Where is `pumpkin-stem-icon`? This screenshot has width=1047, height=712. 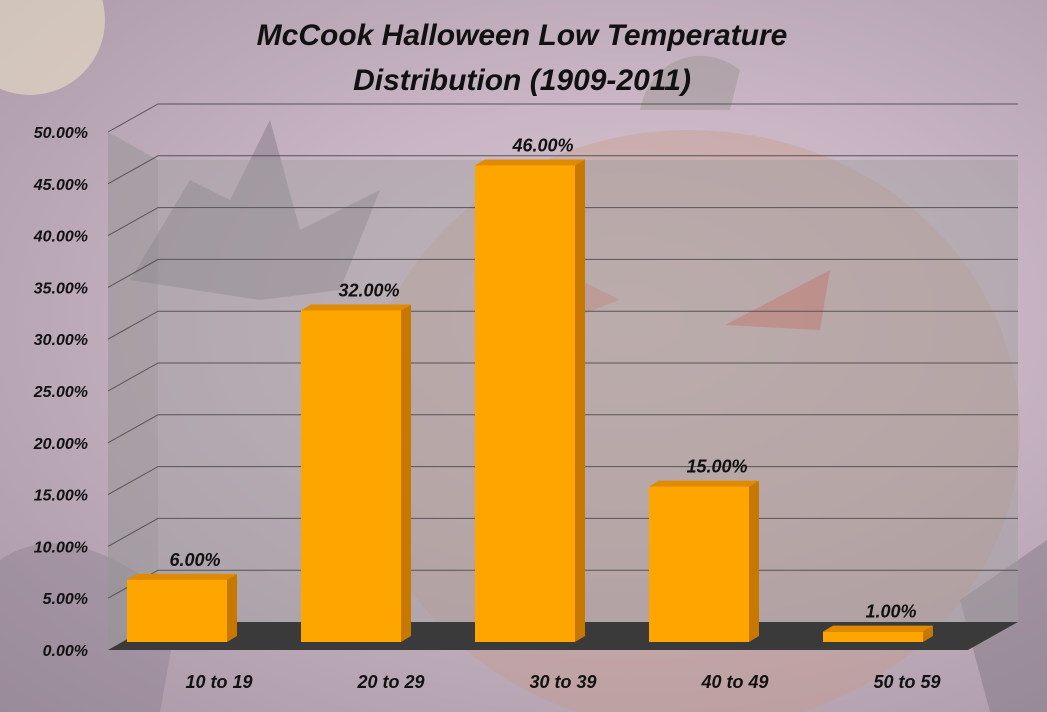 pumpkin-stem-icon is located at coordinates (690, 82).